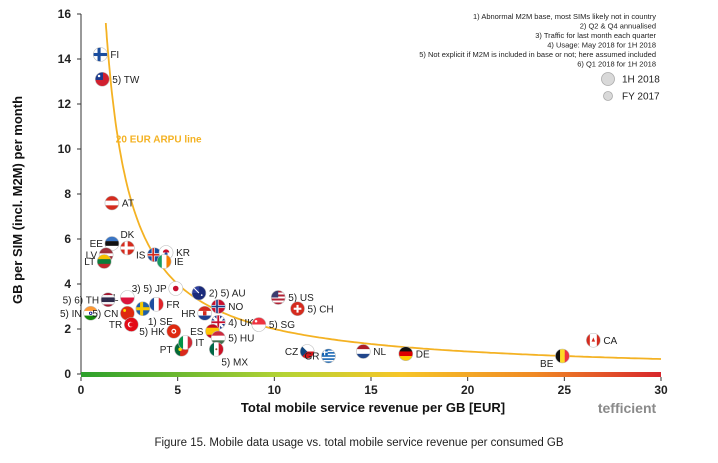 This screenshot has height=463, width=718. What do you see at coordinates (641, 80) in the screenshot?
I see `legend-label: 1H 2018` at bounding box center [641, 80].